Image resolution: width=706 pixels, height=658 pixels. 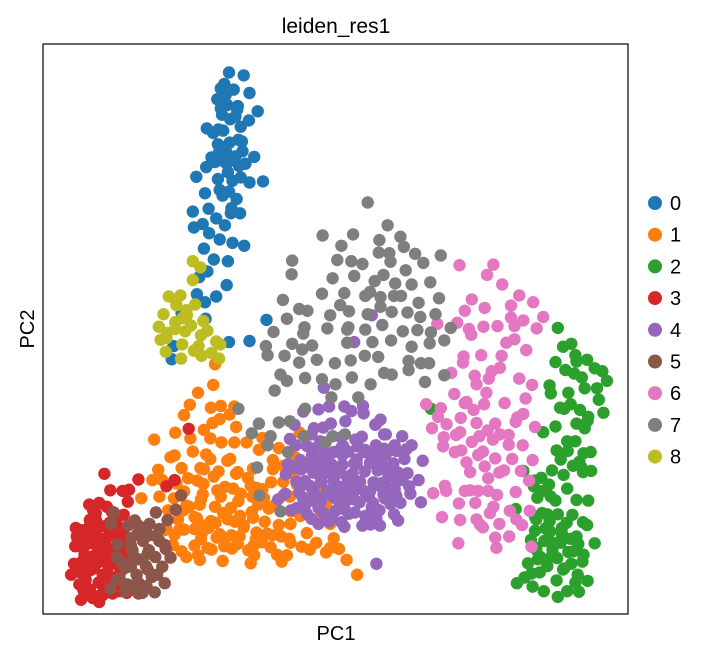 What do you see at coordinates (664, 299) in the screenshot?
I see `legend-item-3: 3` at bounding box center [664, 299].